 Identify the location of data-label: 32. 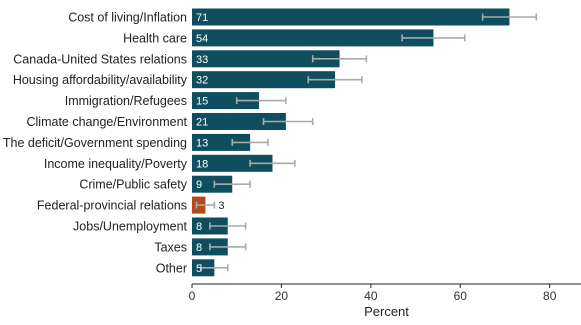
(202, 81).